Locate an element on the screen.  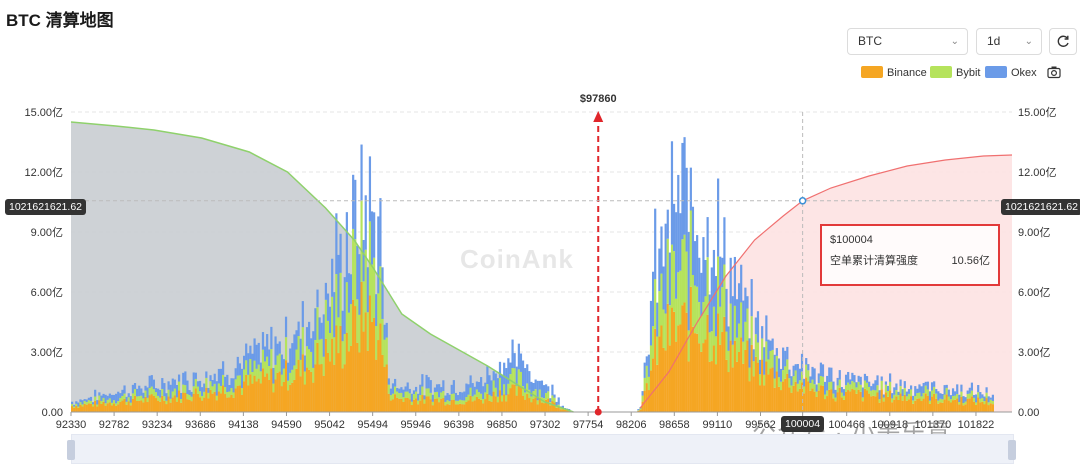
legend-swatch is located at coordinates (996, 72).